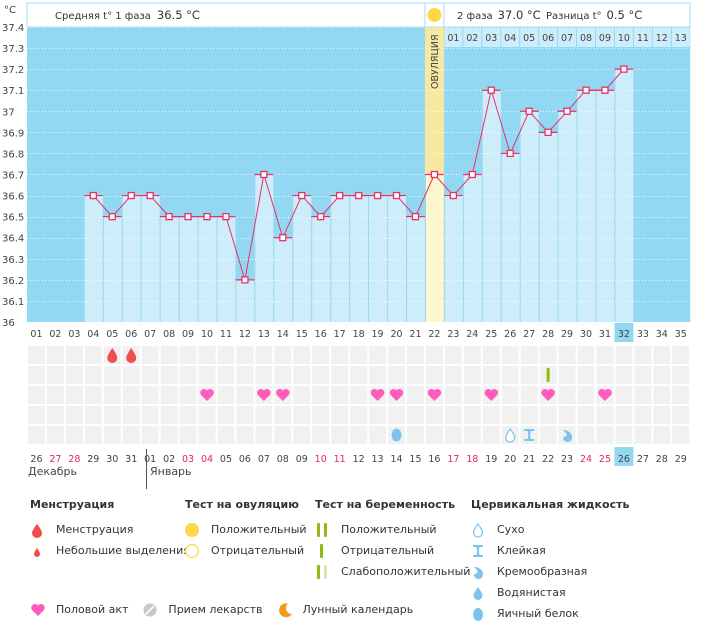  I want to click on y-tick-label: 37, so click(8, 112).